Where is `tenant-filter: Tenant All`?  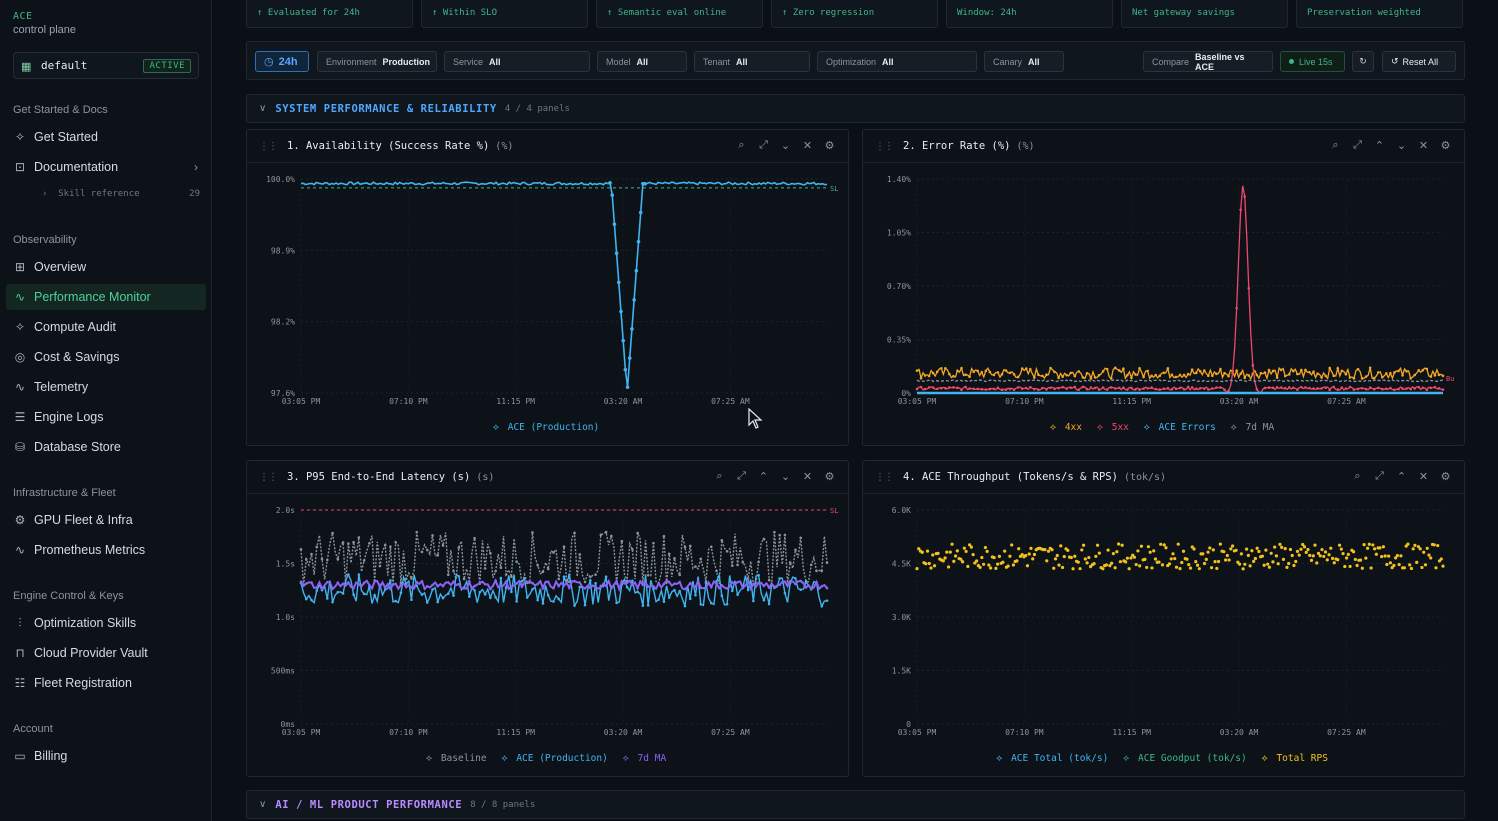
tenant-filter: Tenant All is located at coordinates (752, 61).